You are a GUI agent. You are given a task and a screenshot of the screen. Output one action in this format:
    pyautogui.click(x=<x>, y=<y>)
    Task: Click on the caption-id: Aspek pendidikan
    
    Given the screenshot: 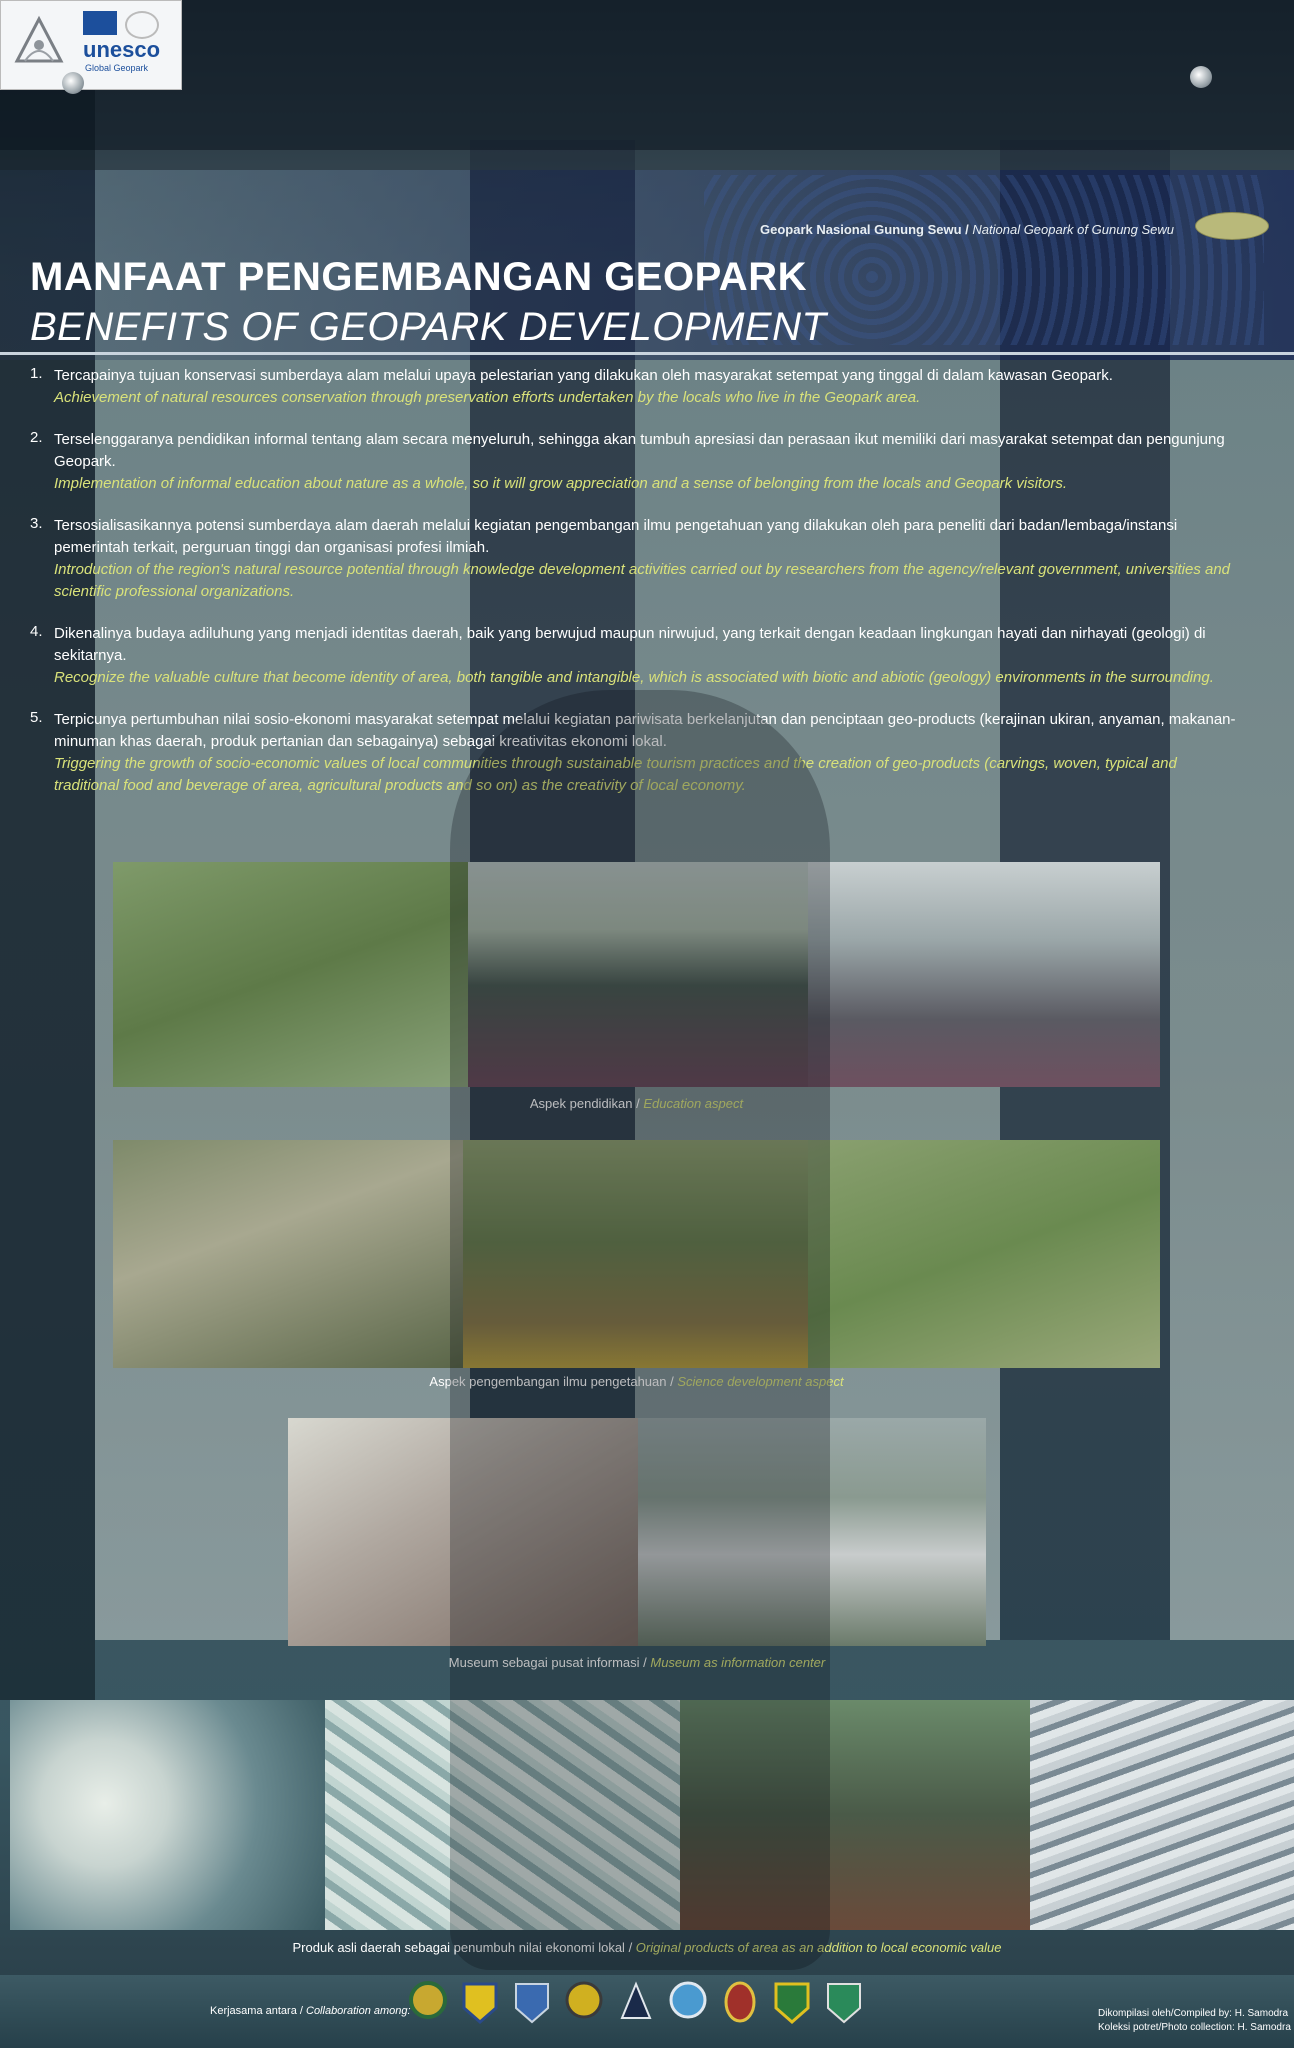 What is the action you would take?
    pyautogui.click(x=581, y=1103)
    